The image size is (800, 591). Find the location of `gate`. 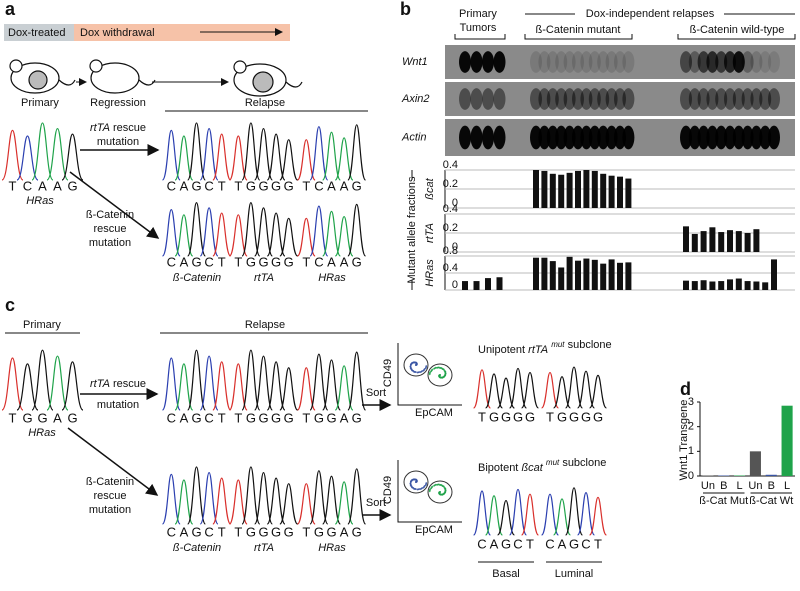

gate is located at coordinates (440, 492).